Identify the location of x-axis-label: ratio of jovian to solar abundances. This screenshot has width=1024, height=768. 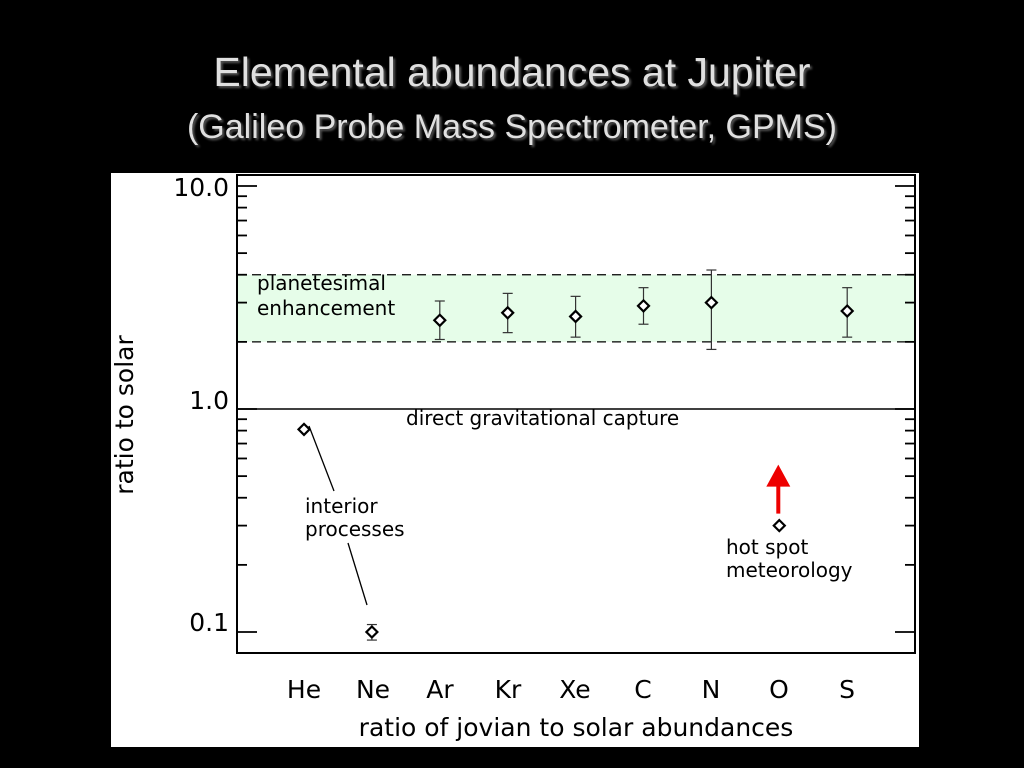
(576, 727).